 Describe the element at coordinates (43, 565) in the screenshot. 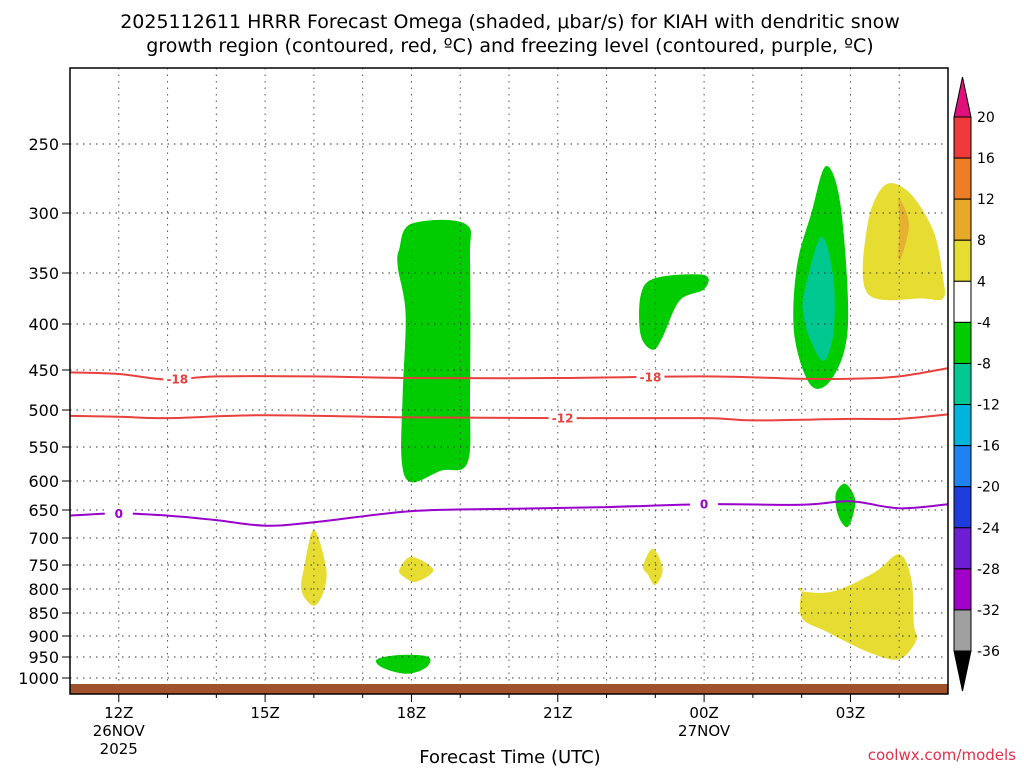

I see `y-tick-label-750: 750` at that location.